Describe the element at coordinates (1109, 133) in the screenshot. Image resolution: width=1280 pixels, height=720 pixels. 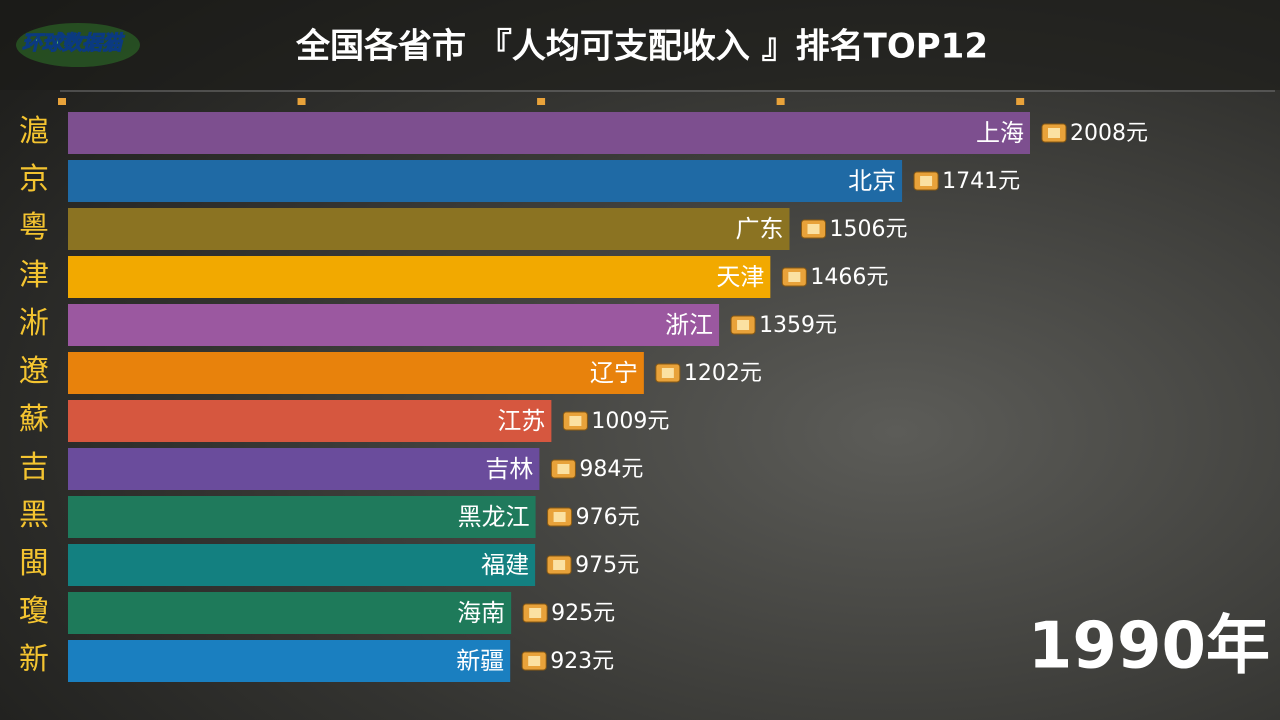
I see `value-label: 2008元` at that location.